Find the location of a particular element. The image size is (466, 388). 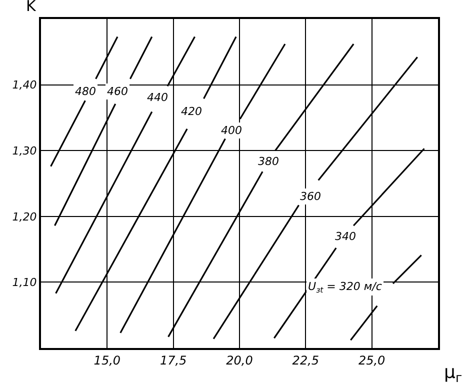

annotation: 420 is located at coordinates (191, 111).